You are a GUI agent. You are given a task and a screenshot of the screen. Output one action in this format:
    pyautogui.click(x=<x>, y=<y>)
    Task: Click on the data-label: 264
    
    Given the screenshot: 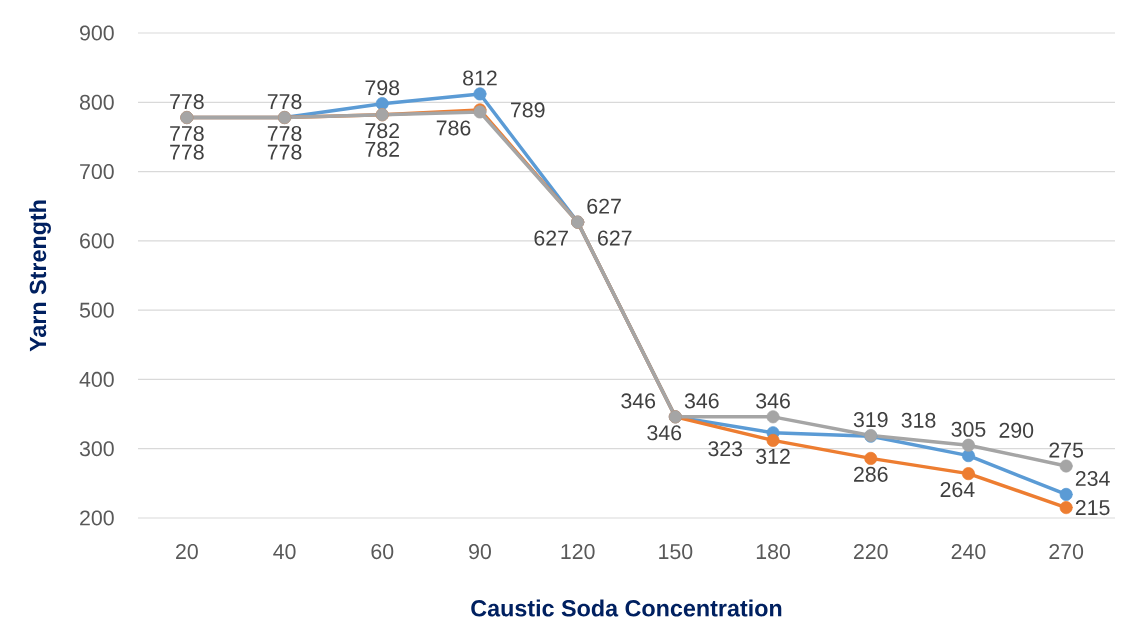 What is the action you would take?
    pyautogui.click(x=957, y=490)
    